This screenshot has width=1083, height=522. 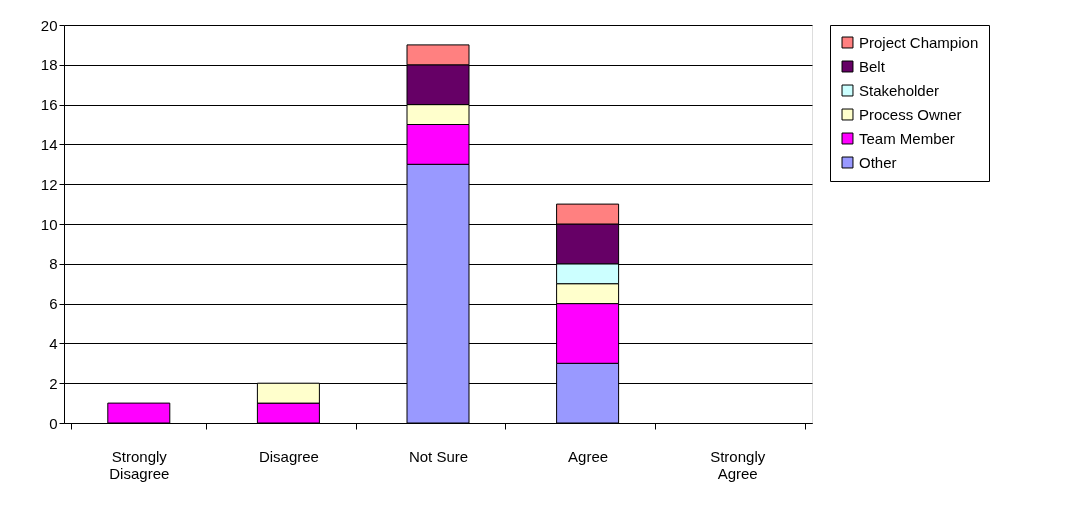 What do you see at coordinates (49, 25) in the screenshot?
I see `y-tick-label: 20` at bounding box center [49, 25].